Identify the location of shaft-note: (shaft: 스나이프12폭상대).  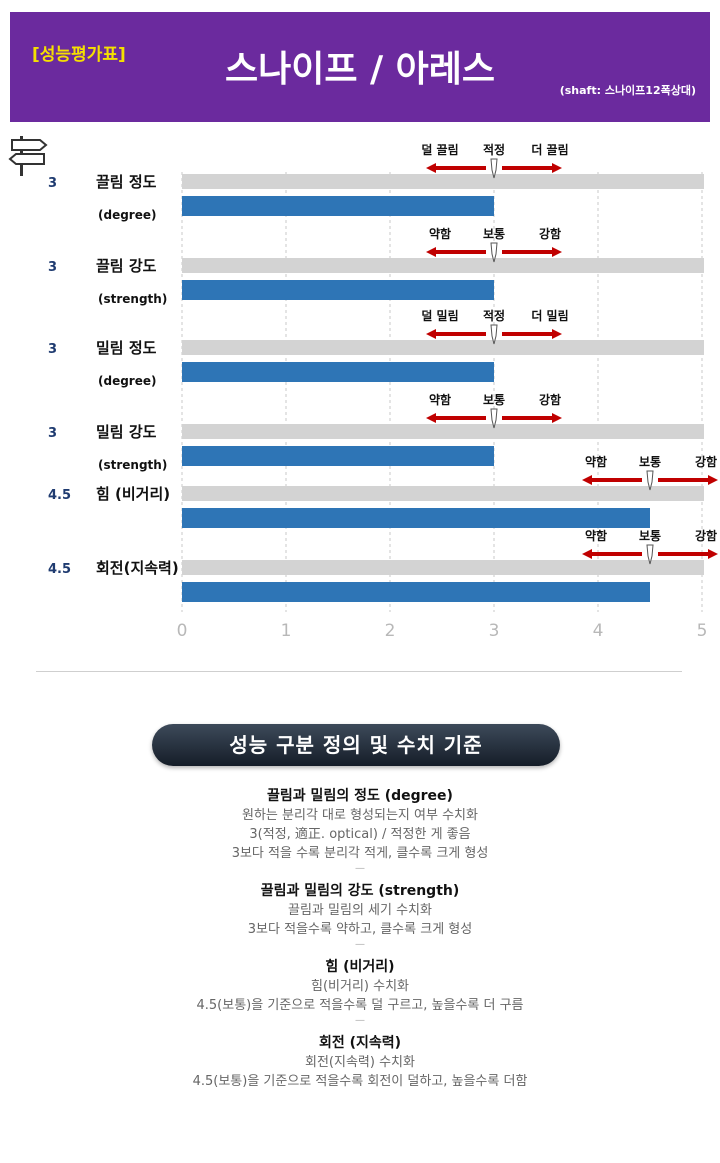
(627, 90).